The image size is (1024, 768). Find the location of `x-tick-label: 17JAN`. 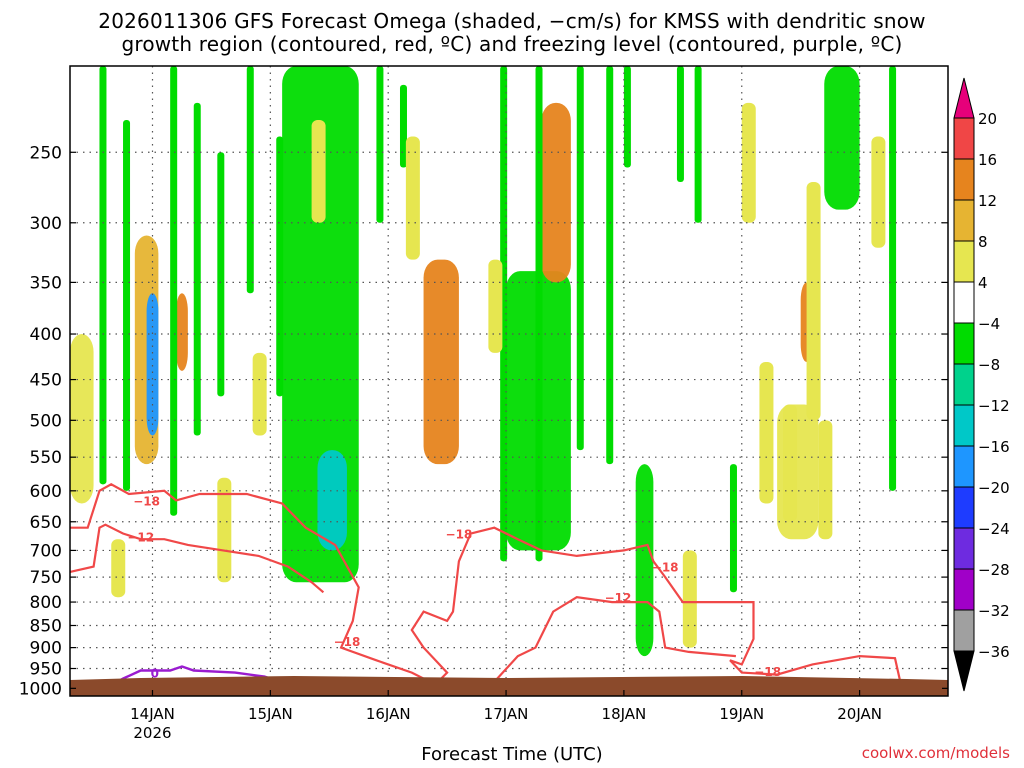

x-tick-label: 17JAN is located at coordinates (506, 714).